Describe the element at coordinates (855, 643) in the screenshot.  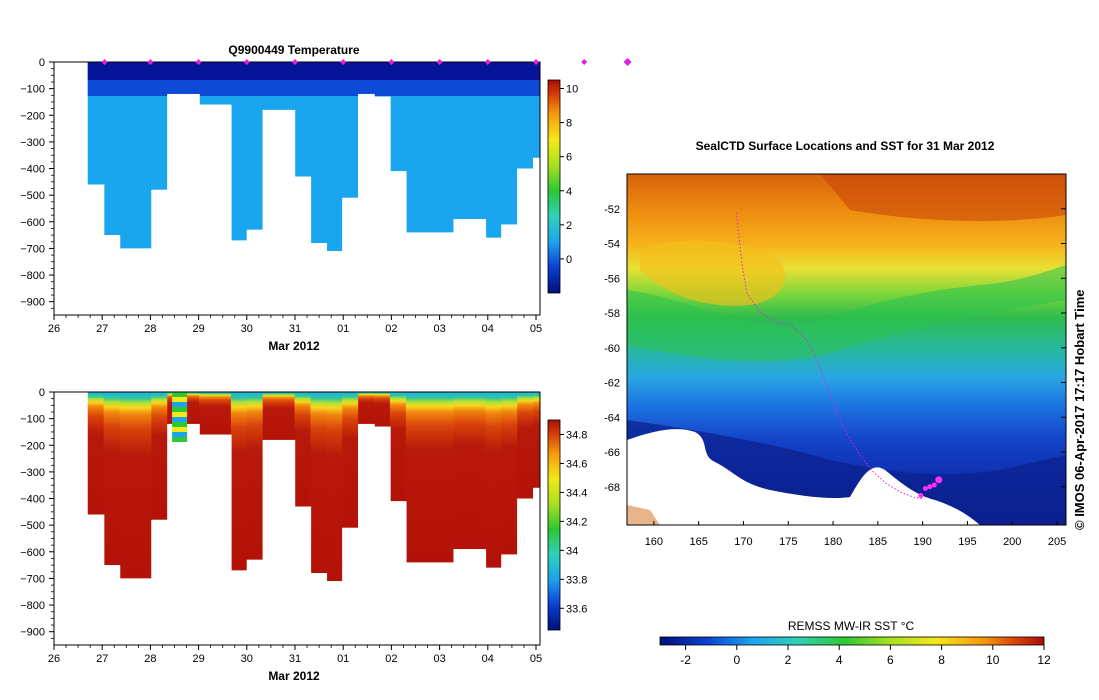
I see `sst-colorbar: REMSS MW-IR SST °C -2 0 2 4 6 8 10 12` at that location.